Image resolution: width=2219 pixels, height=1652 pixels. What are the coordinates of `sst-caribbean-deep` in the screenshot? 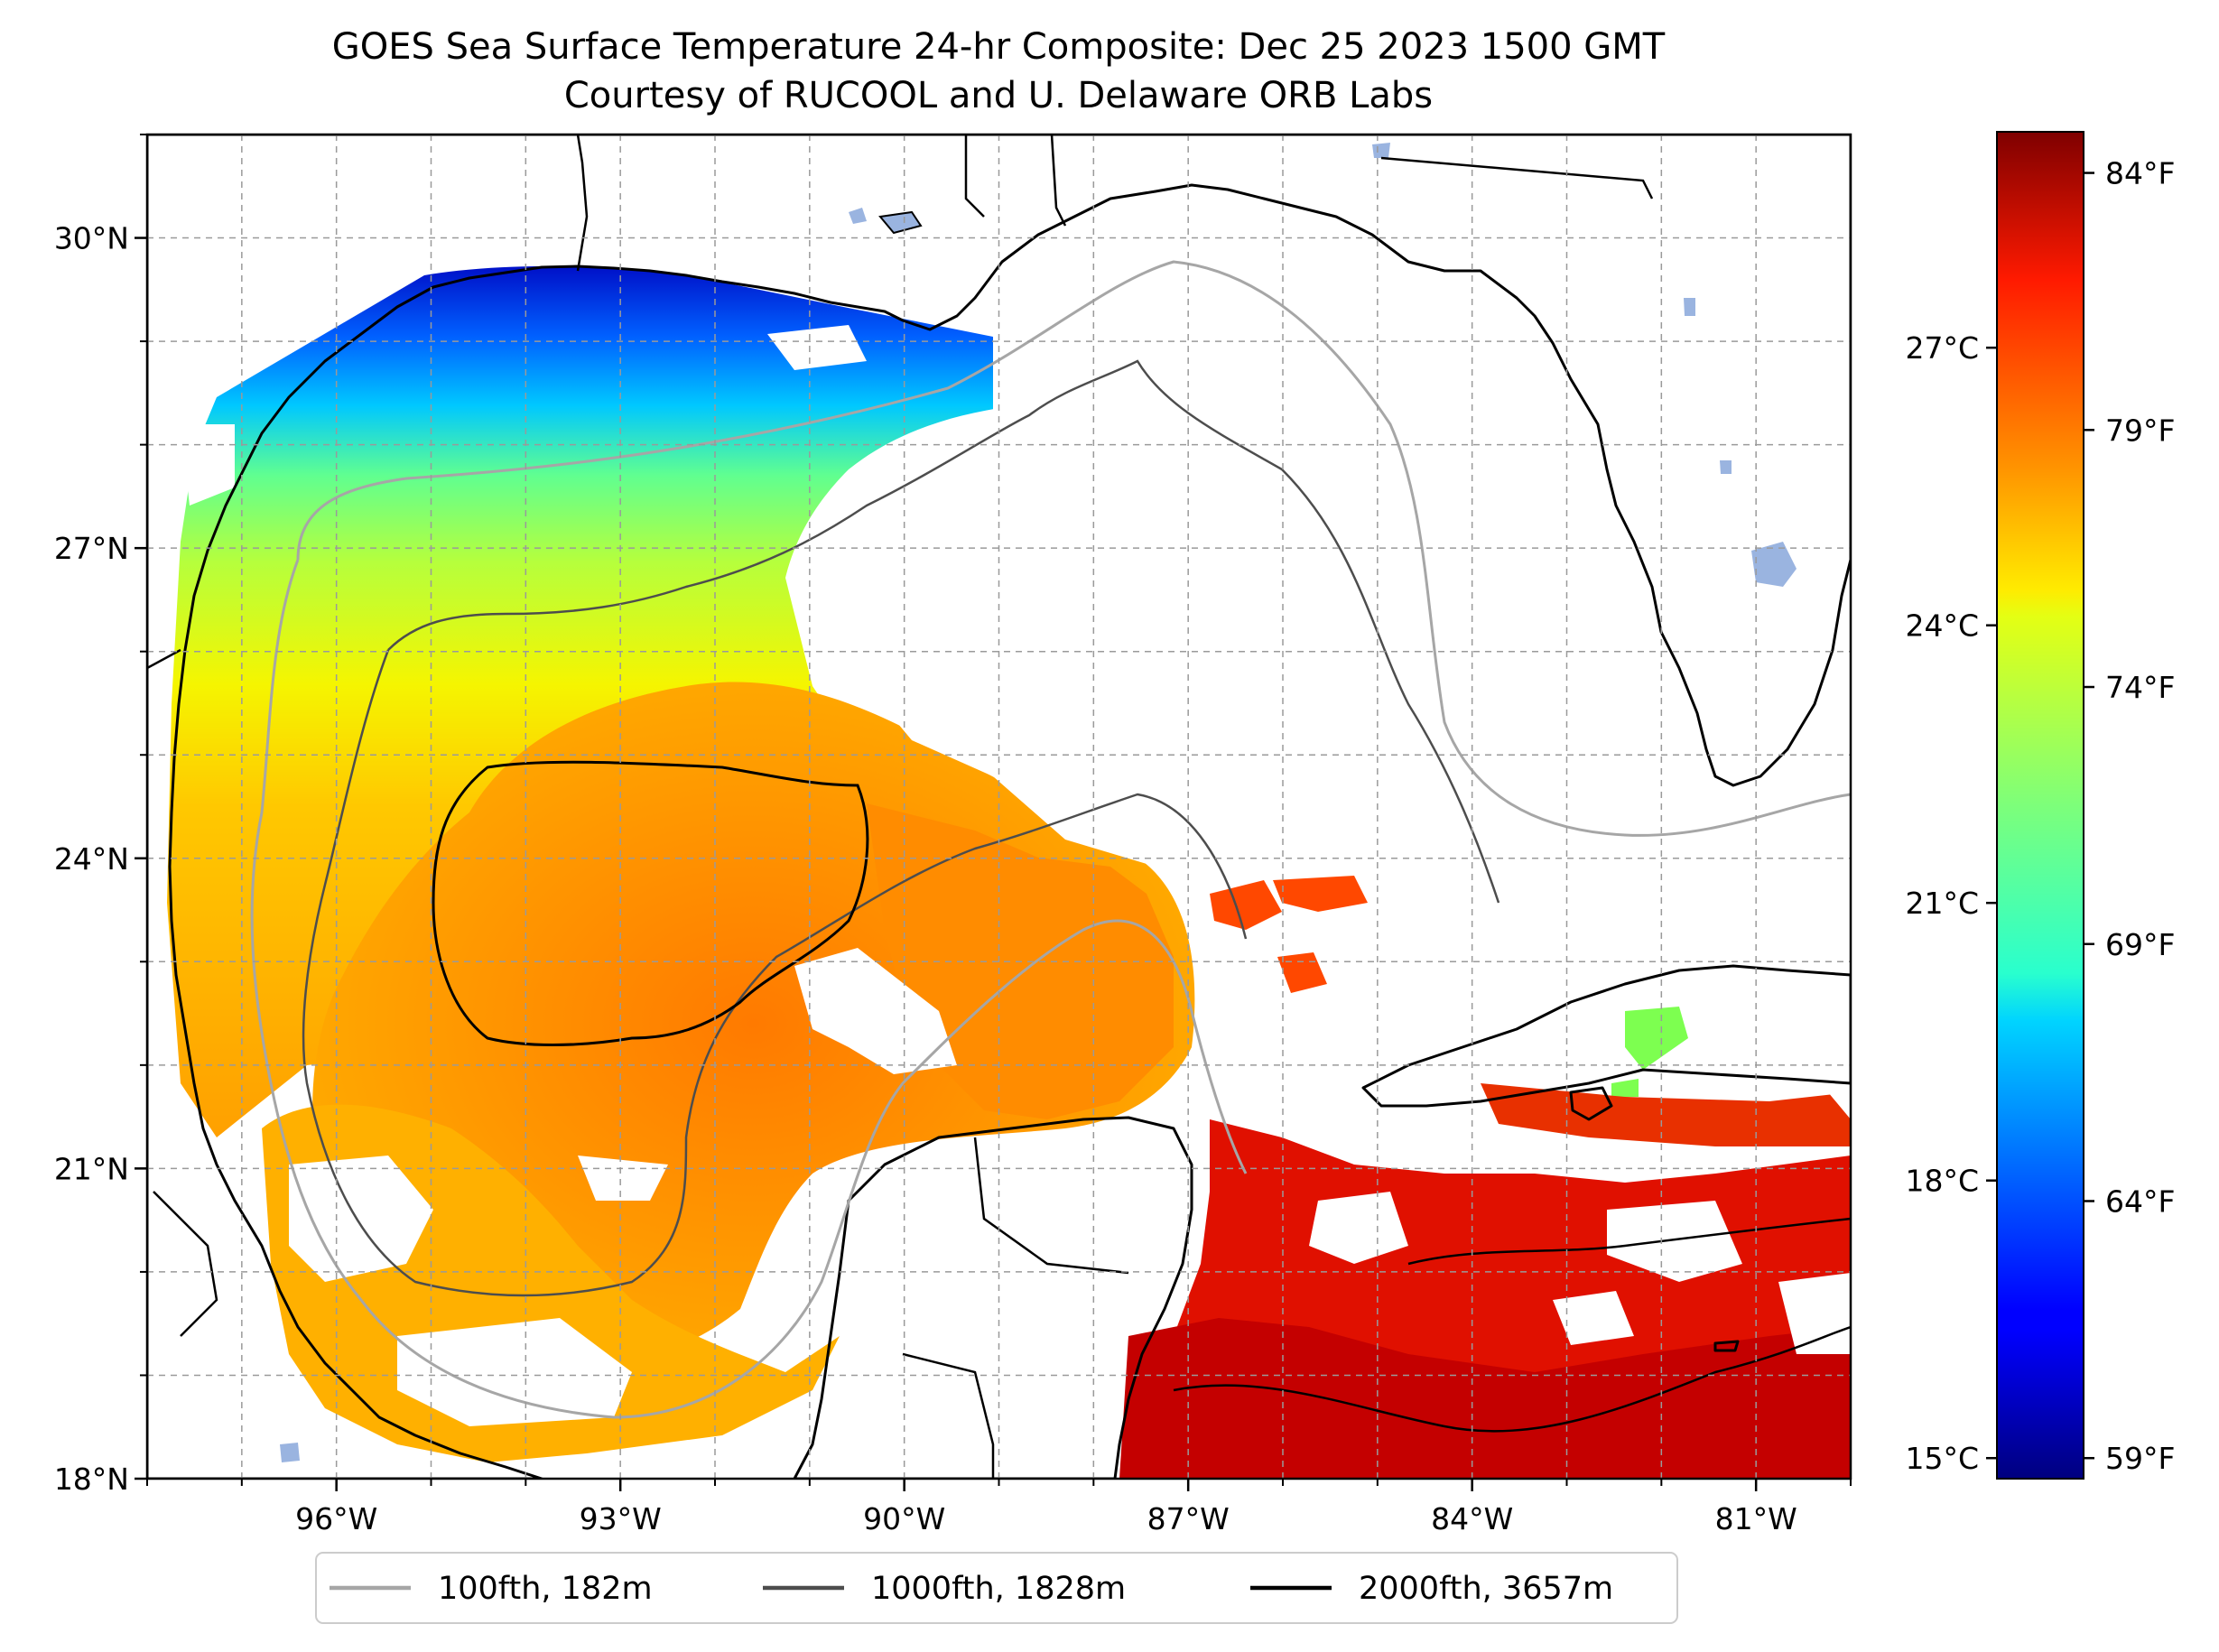 It's located at (1485, 1398).